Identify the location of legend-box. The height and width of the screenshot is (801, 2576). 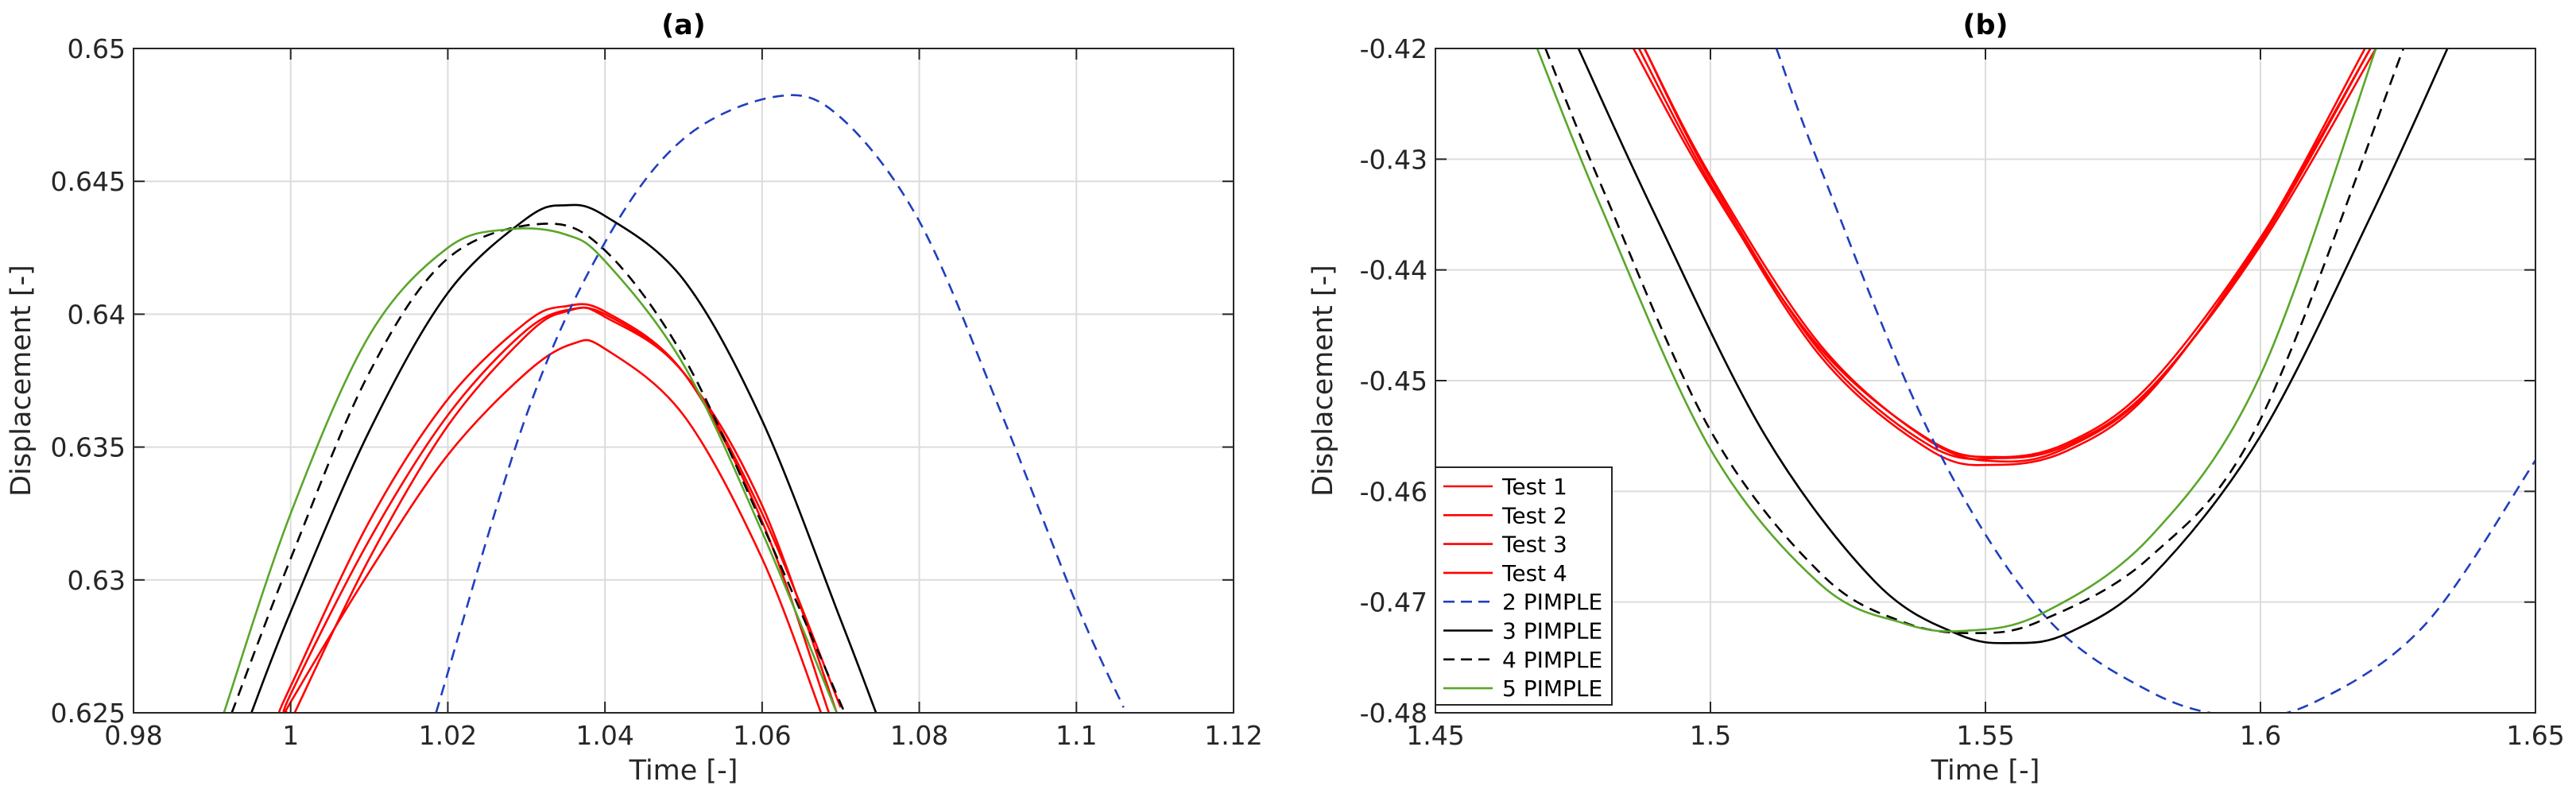
(1524, 586).